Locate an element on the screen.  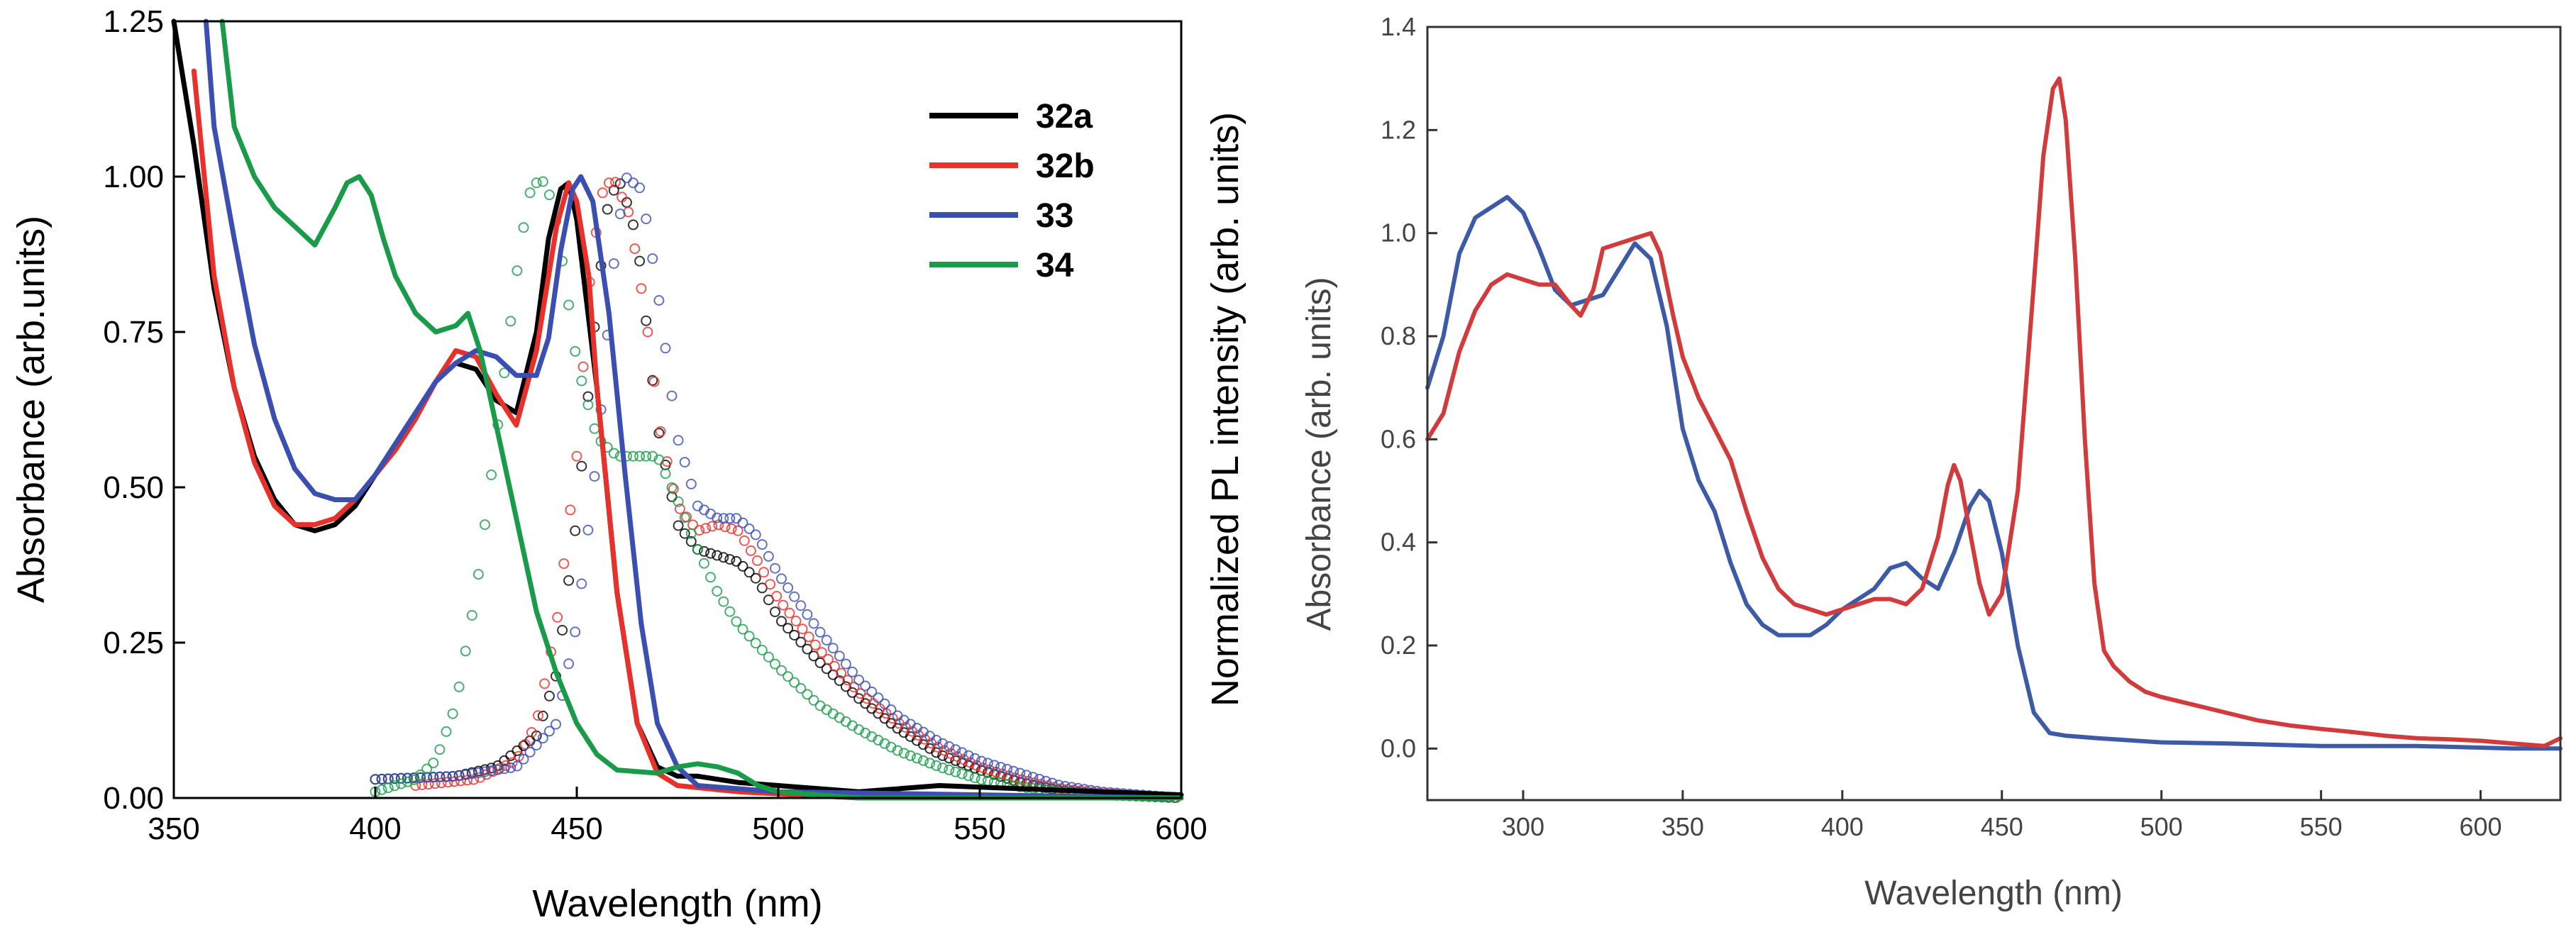
legend-label-32a: 32a is located at coordinates (1064, 116).